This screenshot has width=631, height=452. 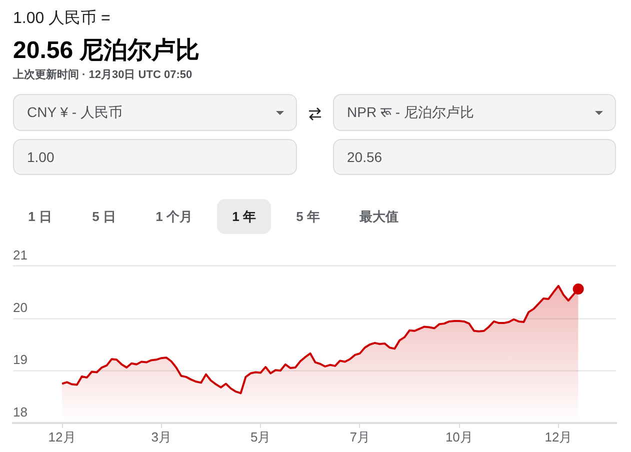 What do you see at coordinates (20, 360) in the screenshot?
I see `y-tick-label: 19` at bounding box center [20, 360].